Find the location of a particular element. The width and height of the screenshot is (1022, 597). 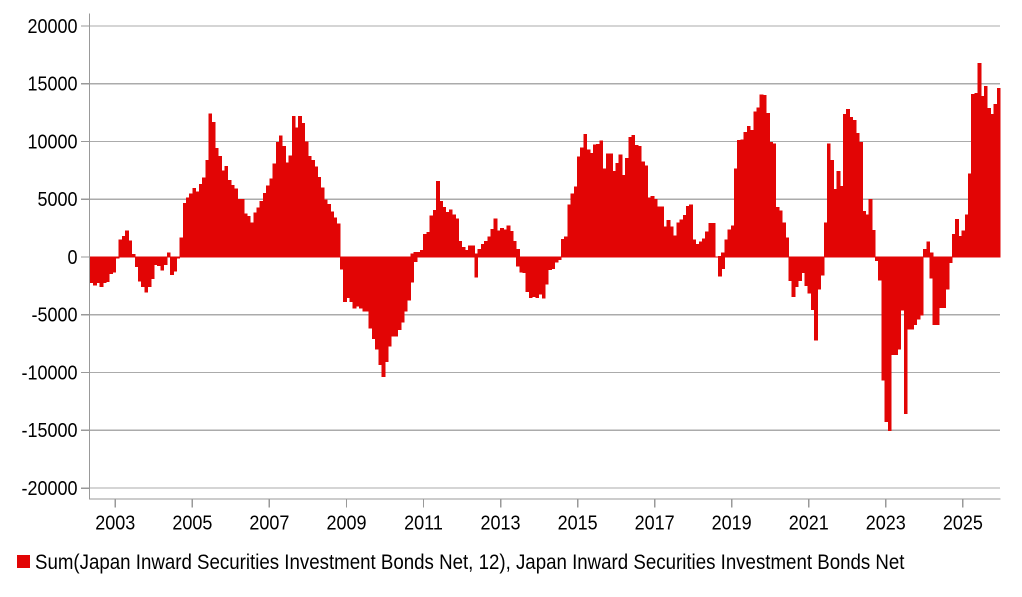

svg-text: 2003 is located at coordinates (115, 522).